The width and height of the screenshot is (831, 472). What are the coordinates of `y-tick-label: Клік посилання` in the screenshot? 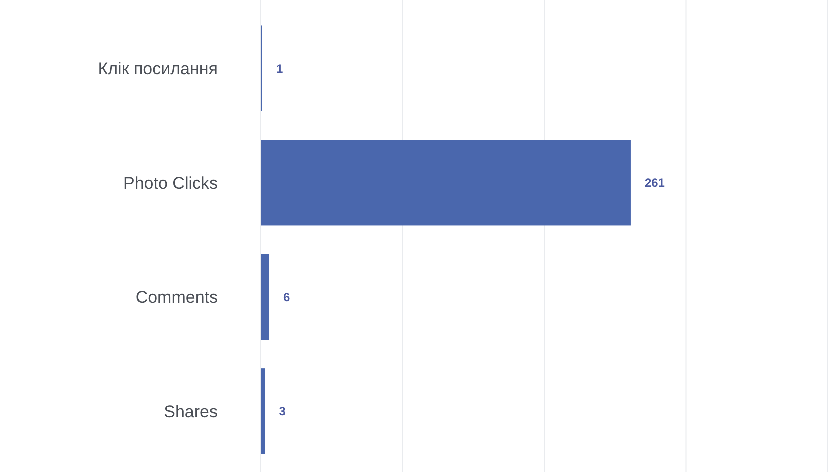 It's located at (158, 69).